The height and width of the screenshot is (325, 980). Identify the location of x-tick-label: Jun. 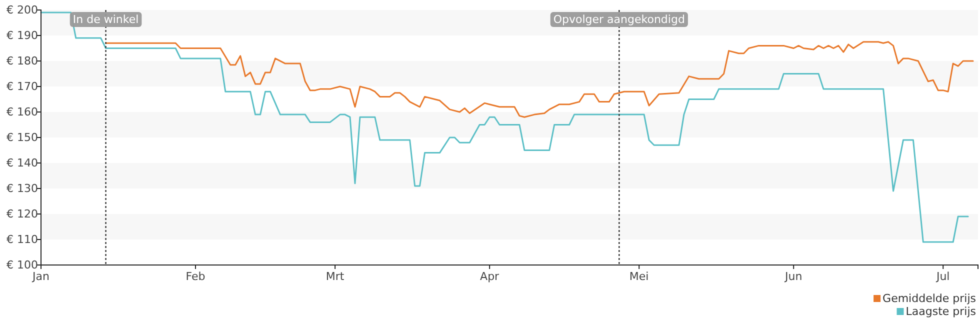
(793, 276).